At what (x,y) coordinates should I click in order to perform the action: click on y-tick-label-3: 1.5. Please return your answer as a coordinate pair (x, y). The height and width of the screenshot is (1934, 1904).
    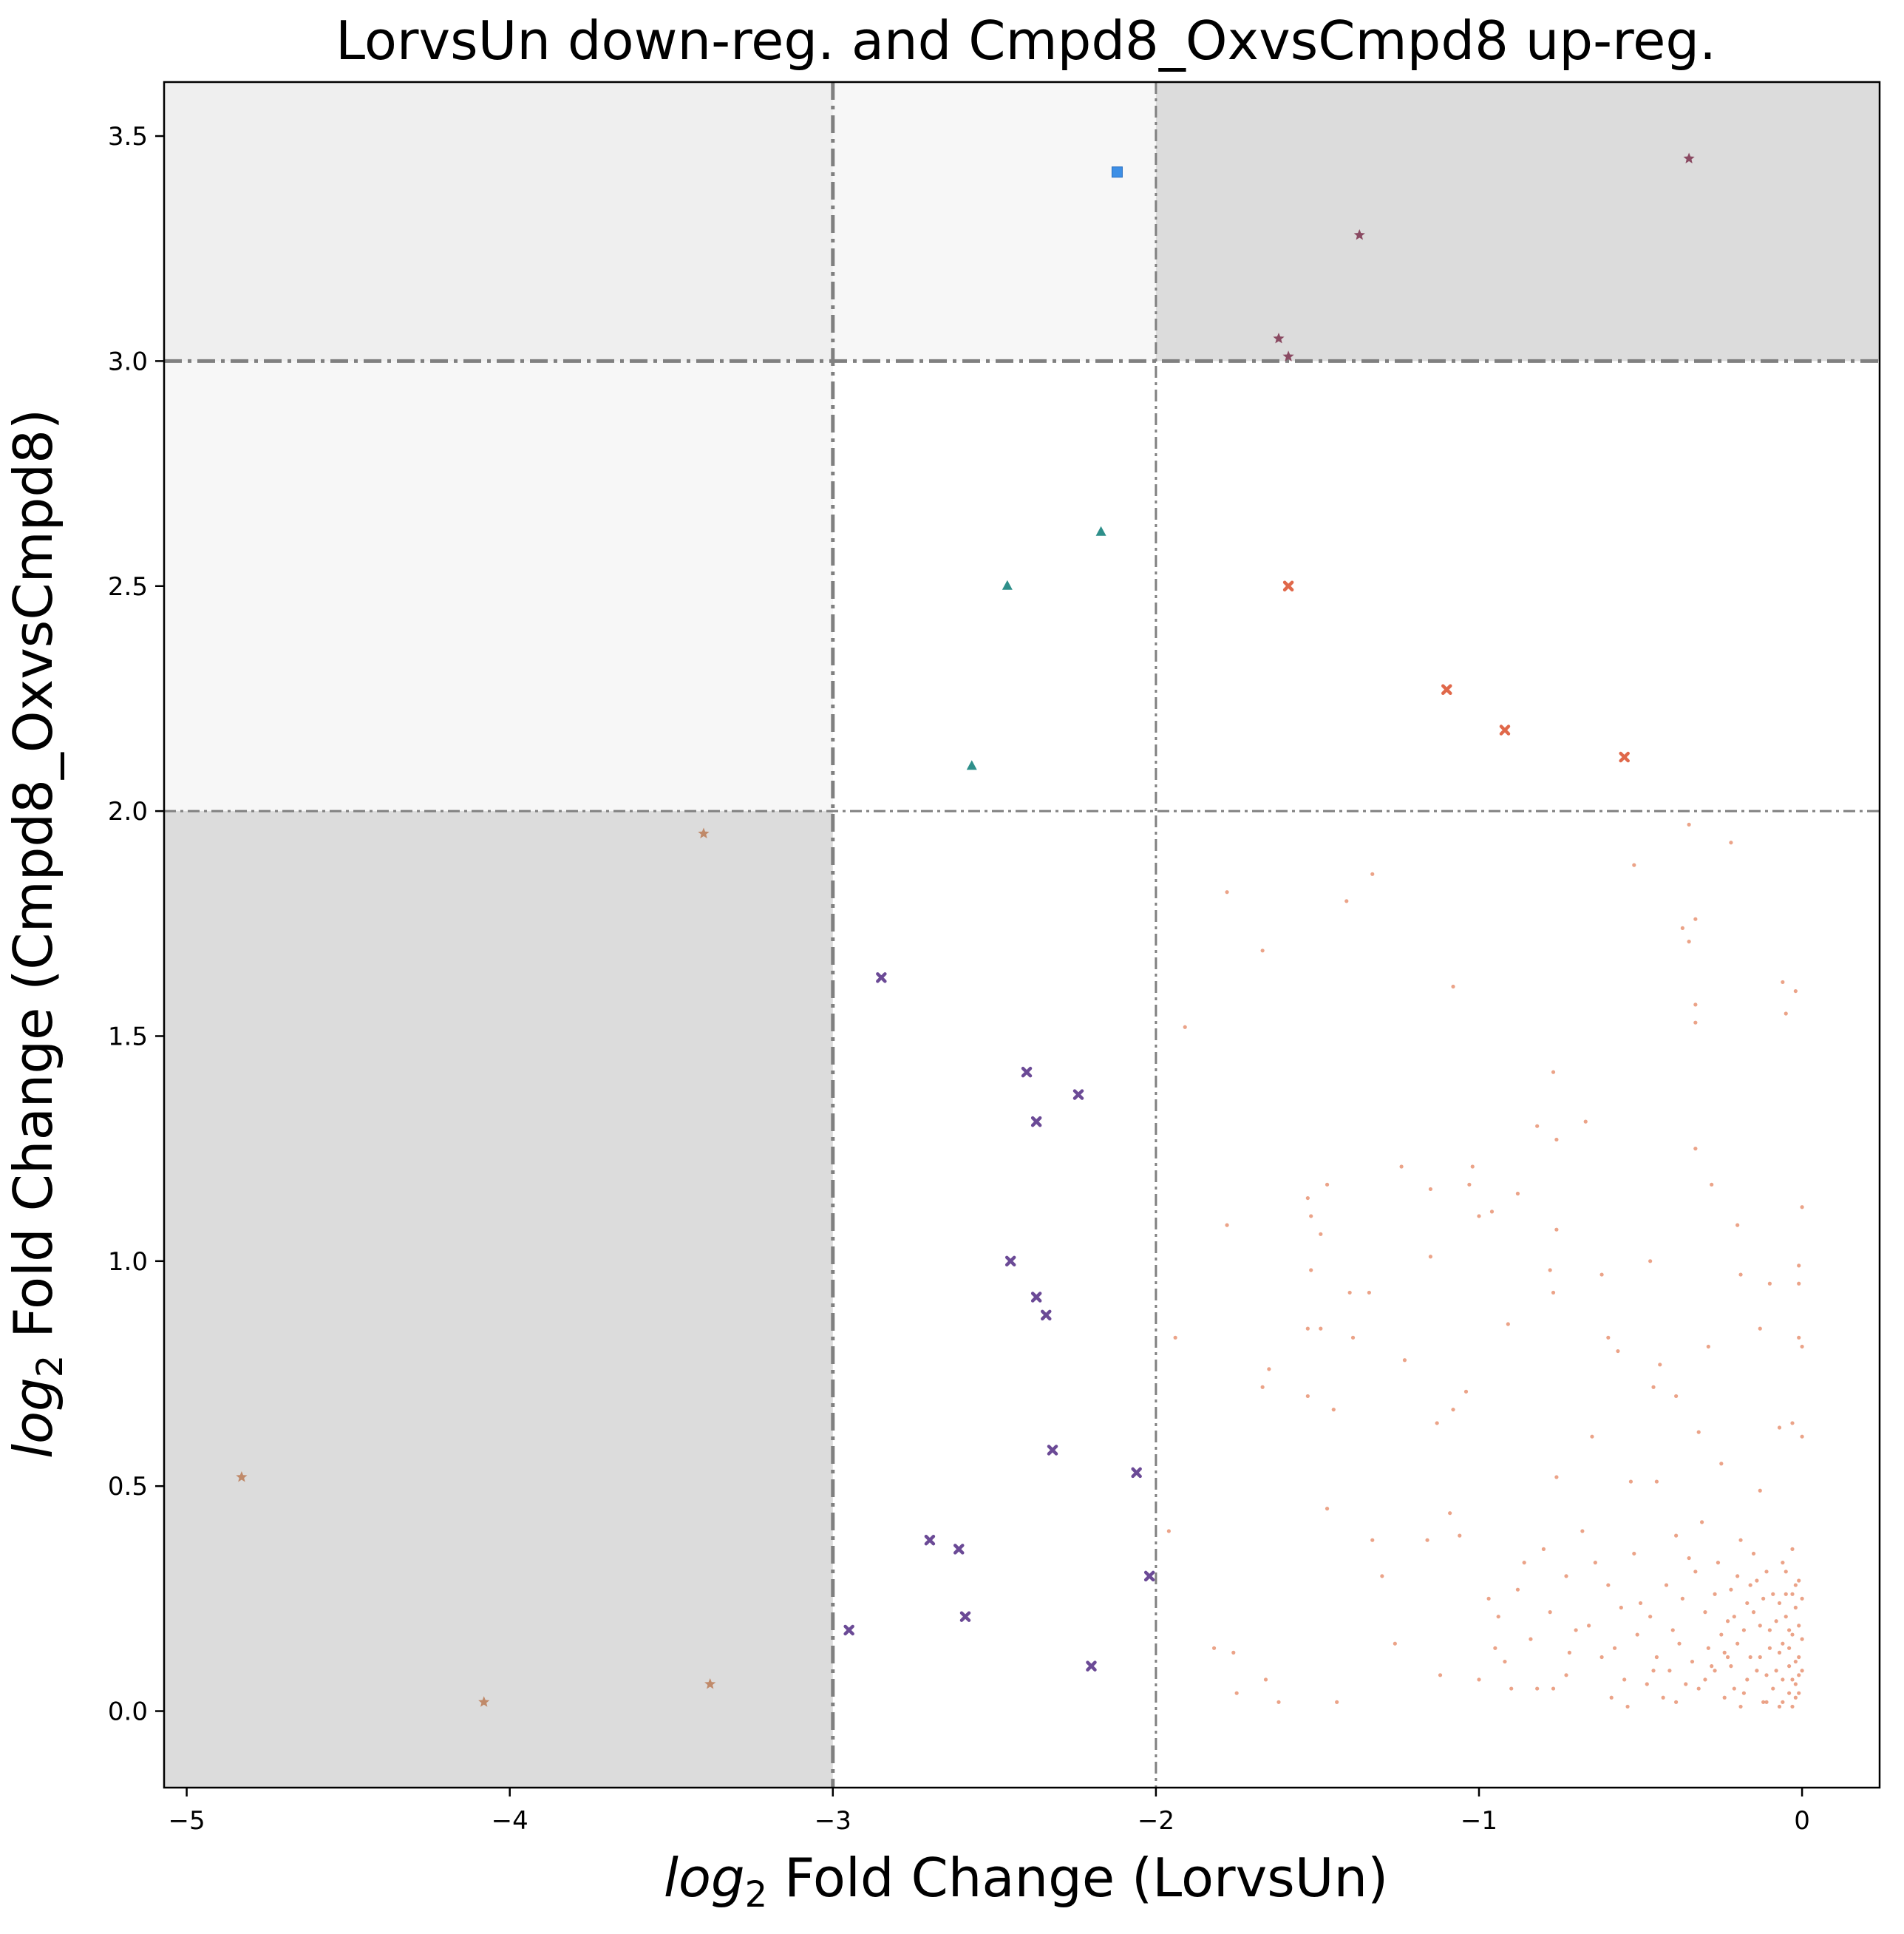
    Looking at the image, I should click on (128, 1036).